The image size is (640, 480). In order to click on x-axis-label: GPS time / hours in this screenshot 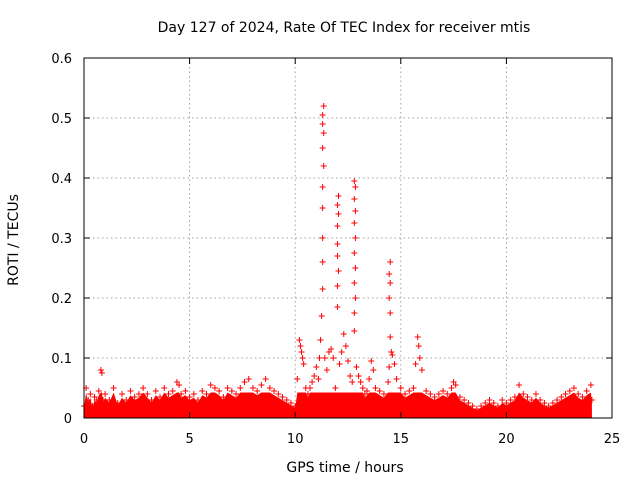, I will do `click(344, 468)`.